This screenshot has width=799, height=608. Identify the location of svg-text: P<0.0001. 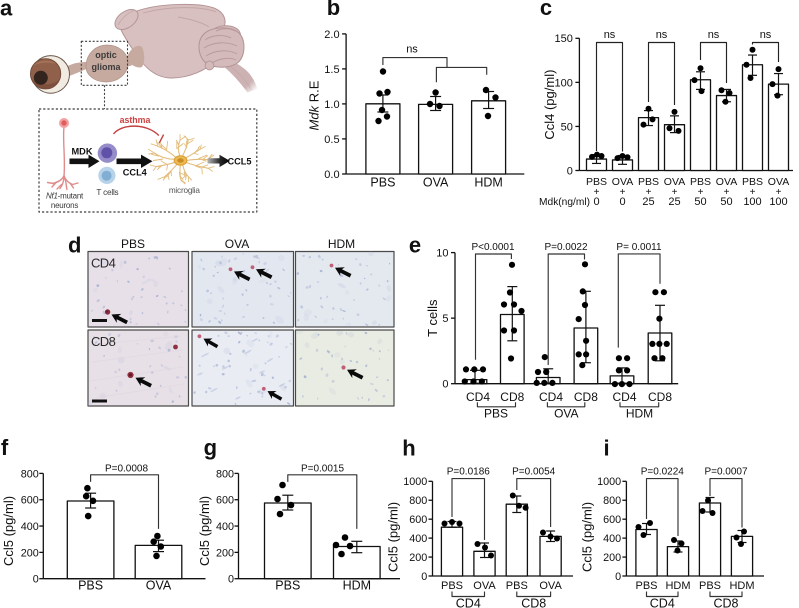
(493, 247).